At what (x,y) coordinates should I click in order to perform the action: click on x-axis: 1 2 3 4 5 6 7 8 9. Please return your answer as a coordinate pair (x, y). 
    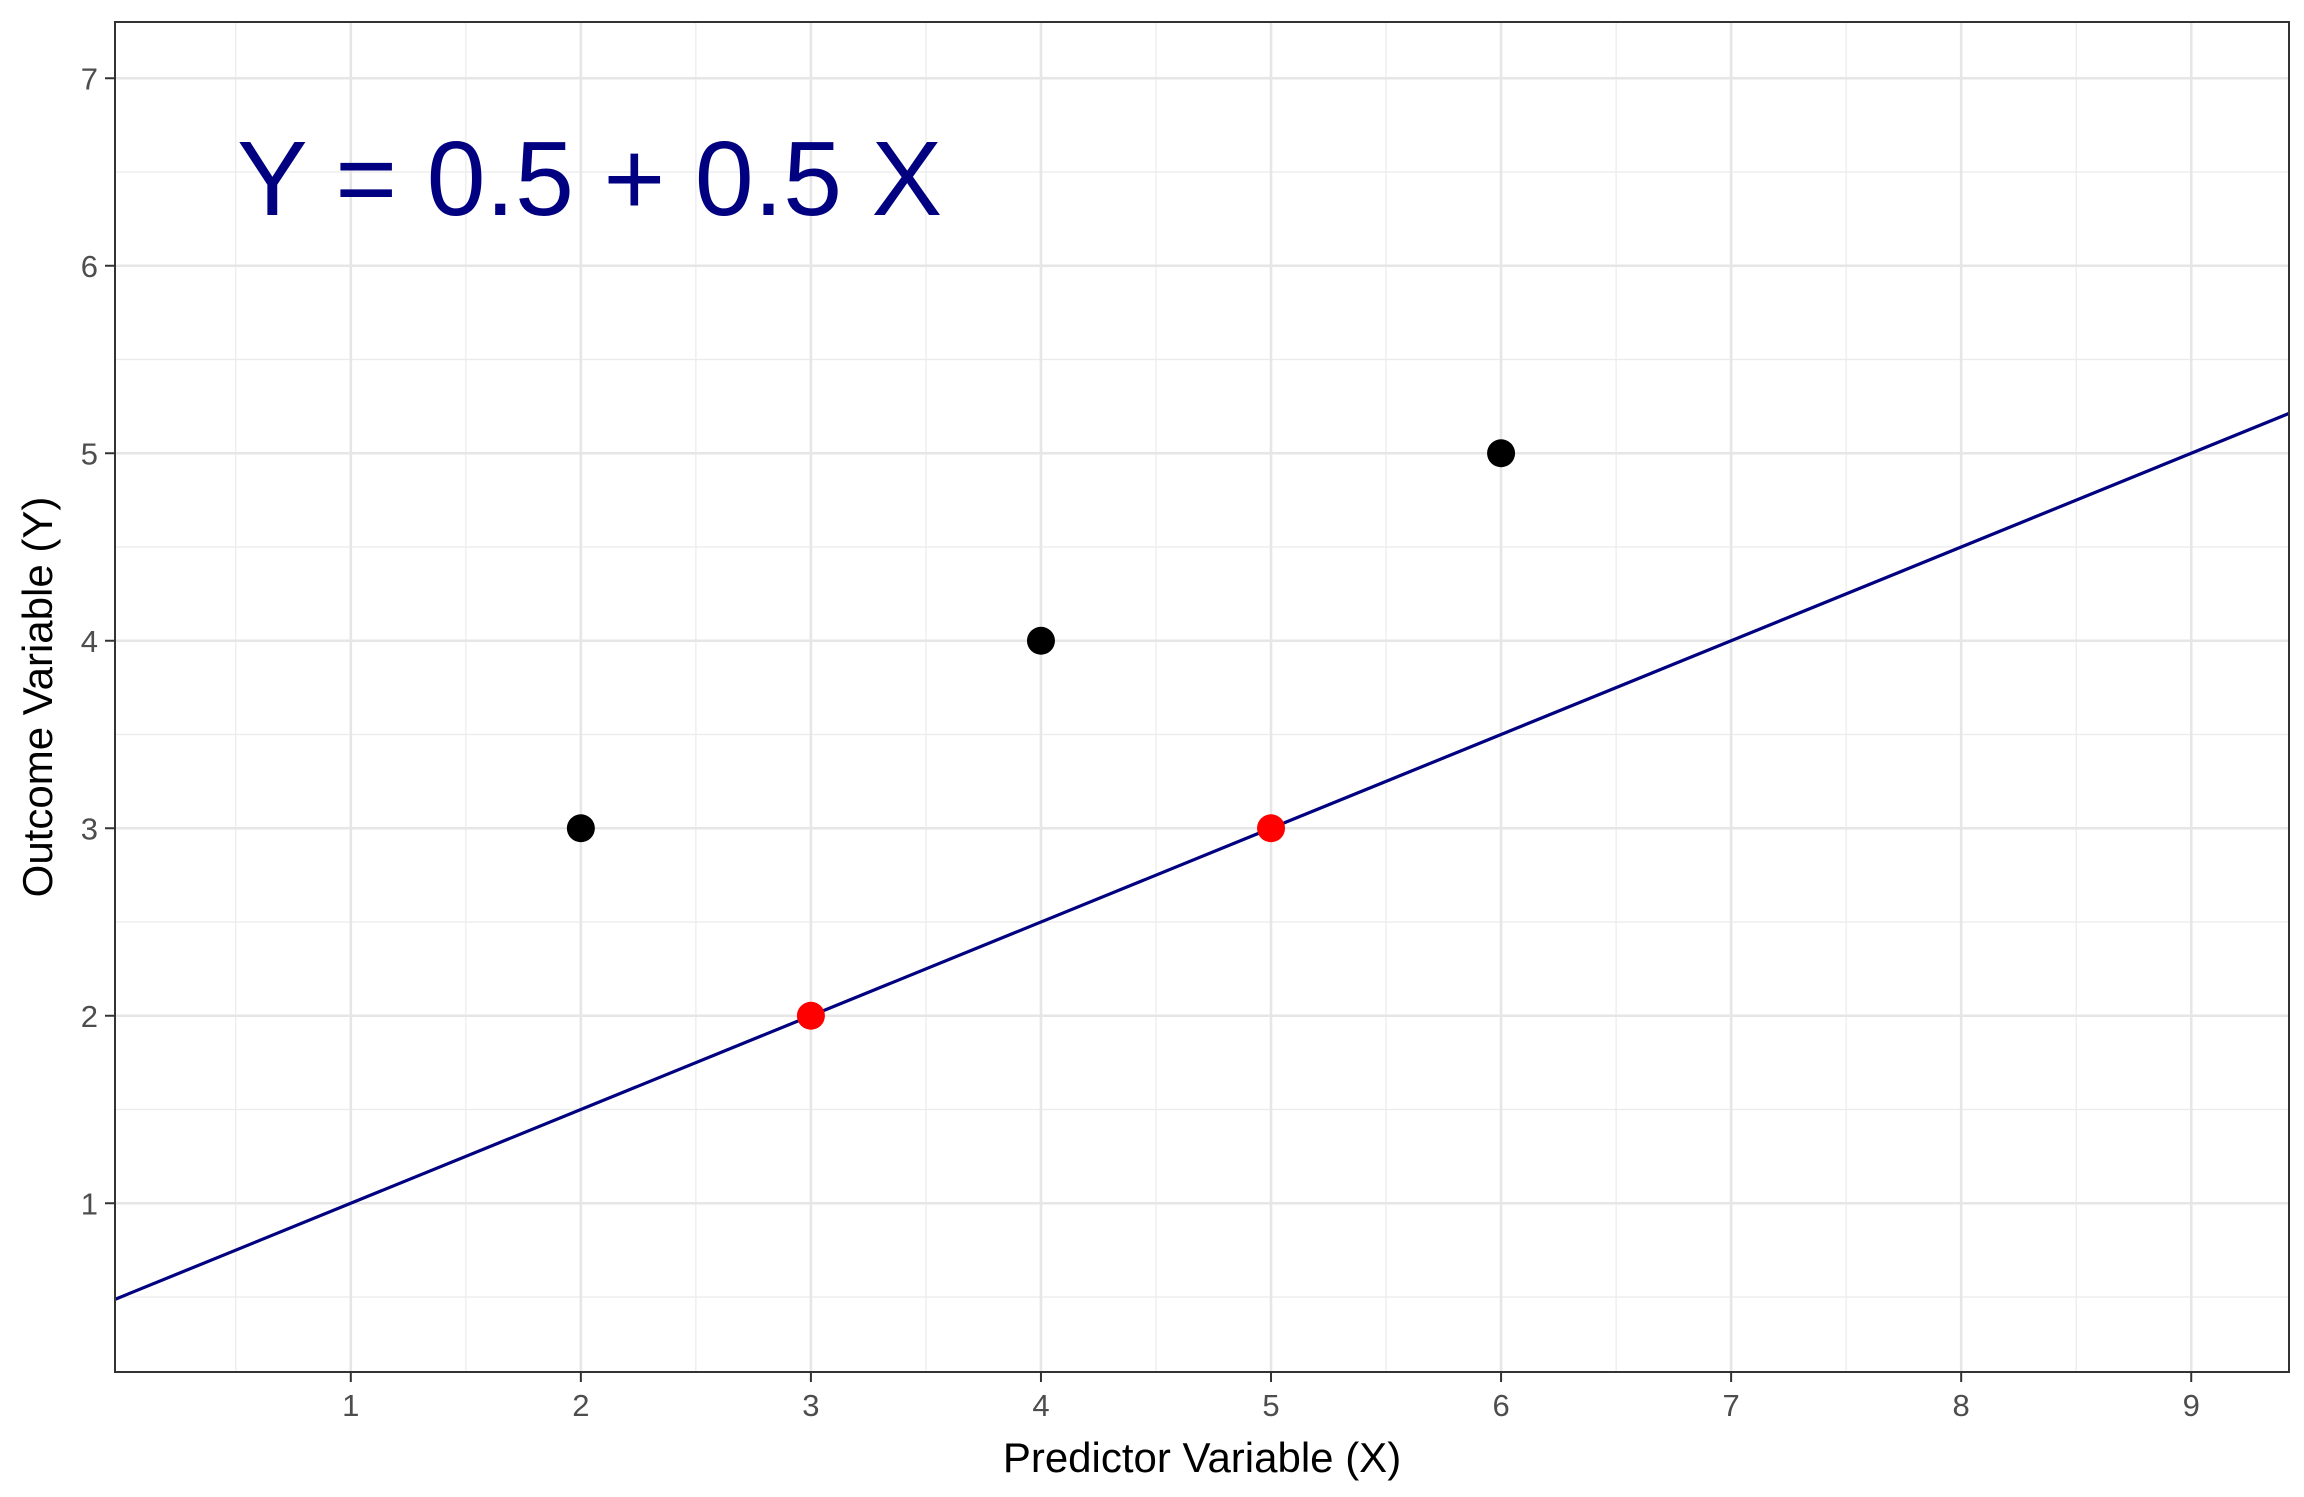
    Looking at the image, I should click on (1271, 1397).